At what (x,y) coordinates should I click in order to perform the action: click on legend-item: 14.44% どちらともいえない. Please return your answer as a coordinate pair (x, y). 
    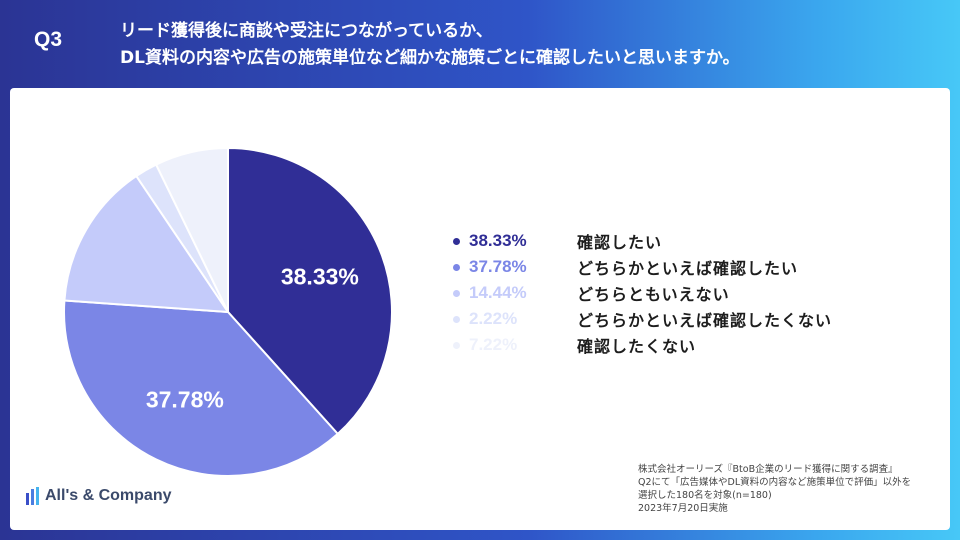
    Looking at the image, I should click on (642, 293).